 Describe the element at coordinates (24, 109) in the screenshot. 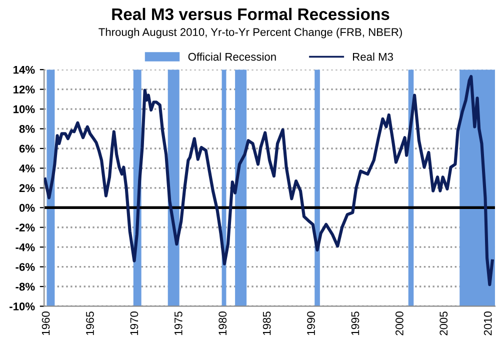

I see `y-tick-label: 10%` at that location.